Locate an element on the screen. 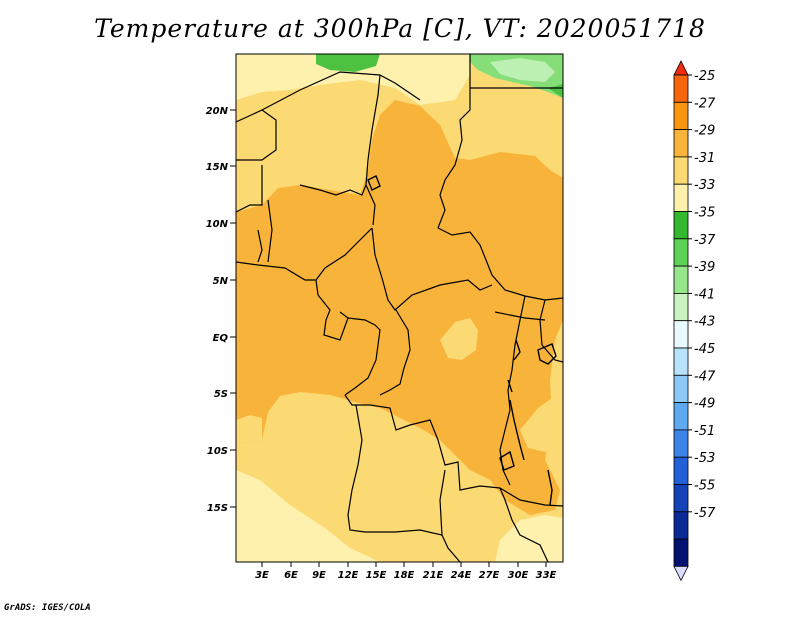 The width and height of the screenshot is (800, 618). colorbar-label: -51 is located at coordinates (704, 431).